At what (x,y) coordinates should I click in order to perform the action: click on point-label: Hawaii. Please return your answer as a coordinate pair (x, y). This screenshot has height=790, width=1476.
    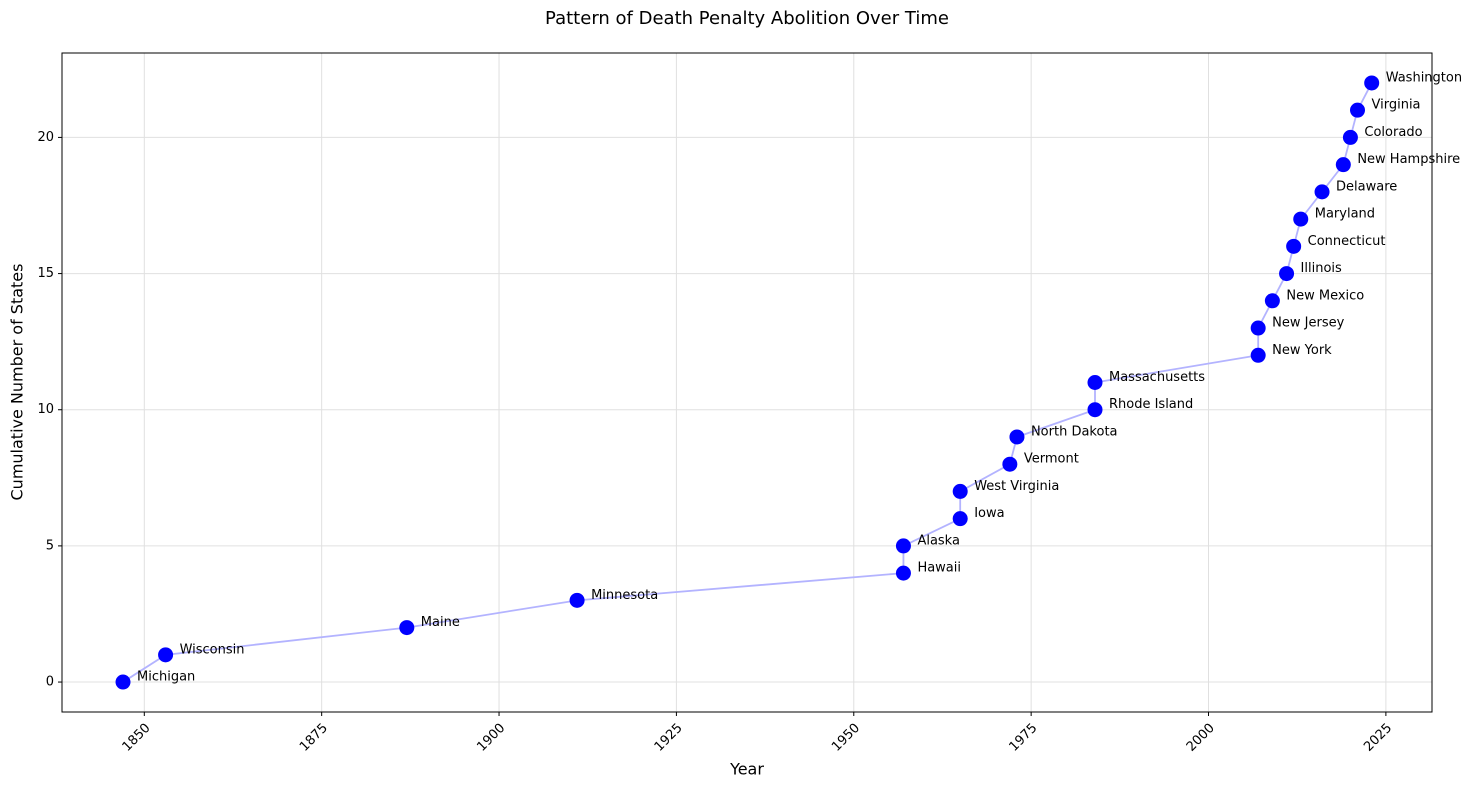
    Looking at the image, I should click on (939, 568).